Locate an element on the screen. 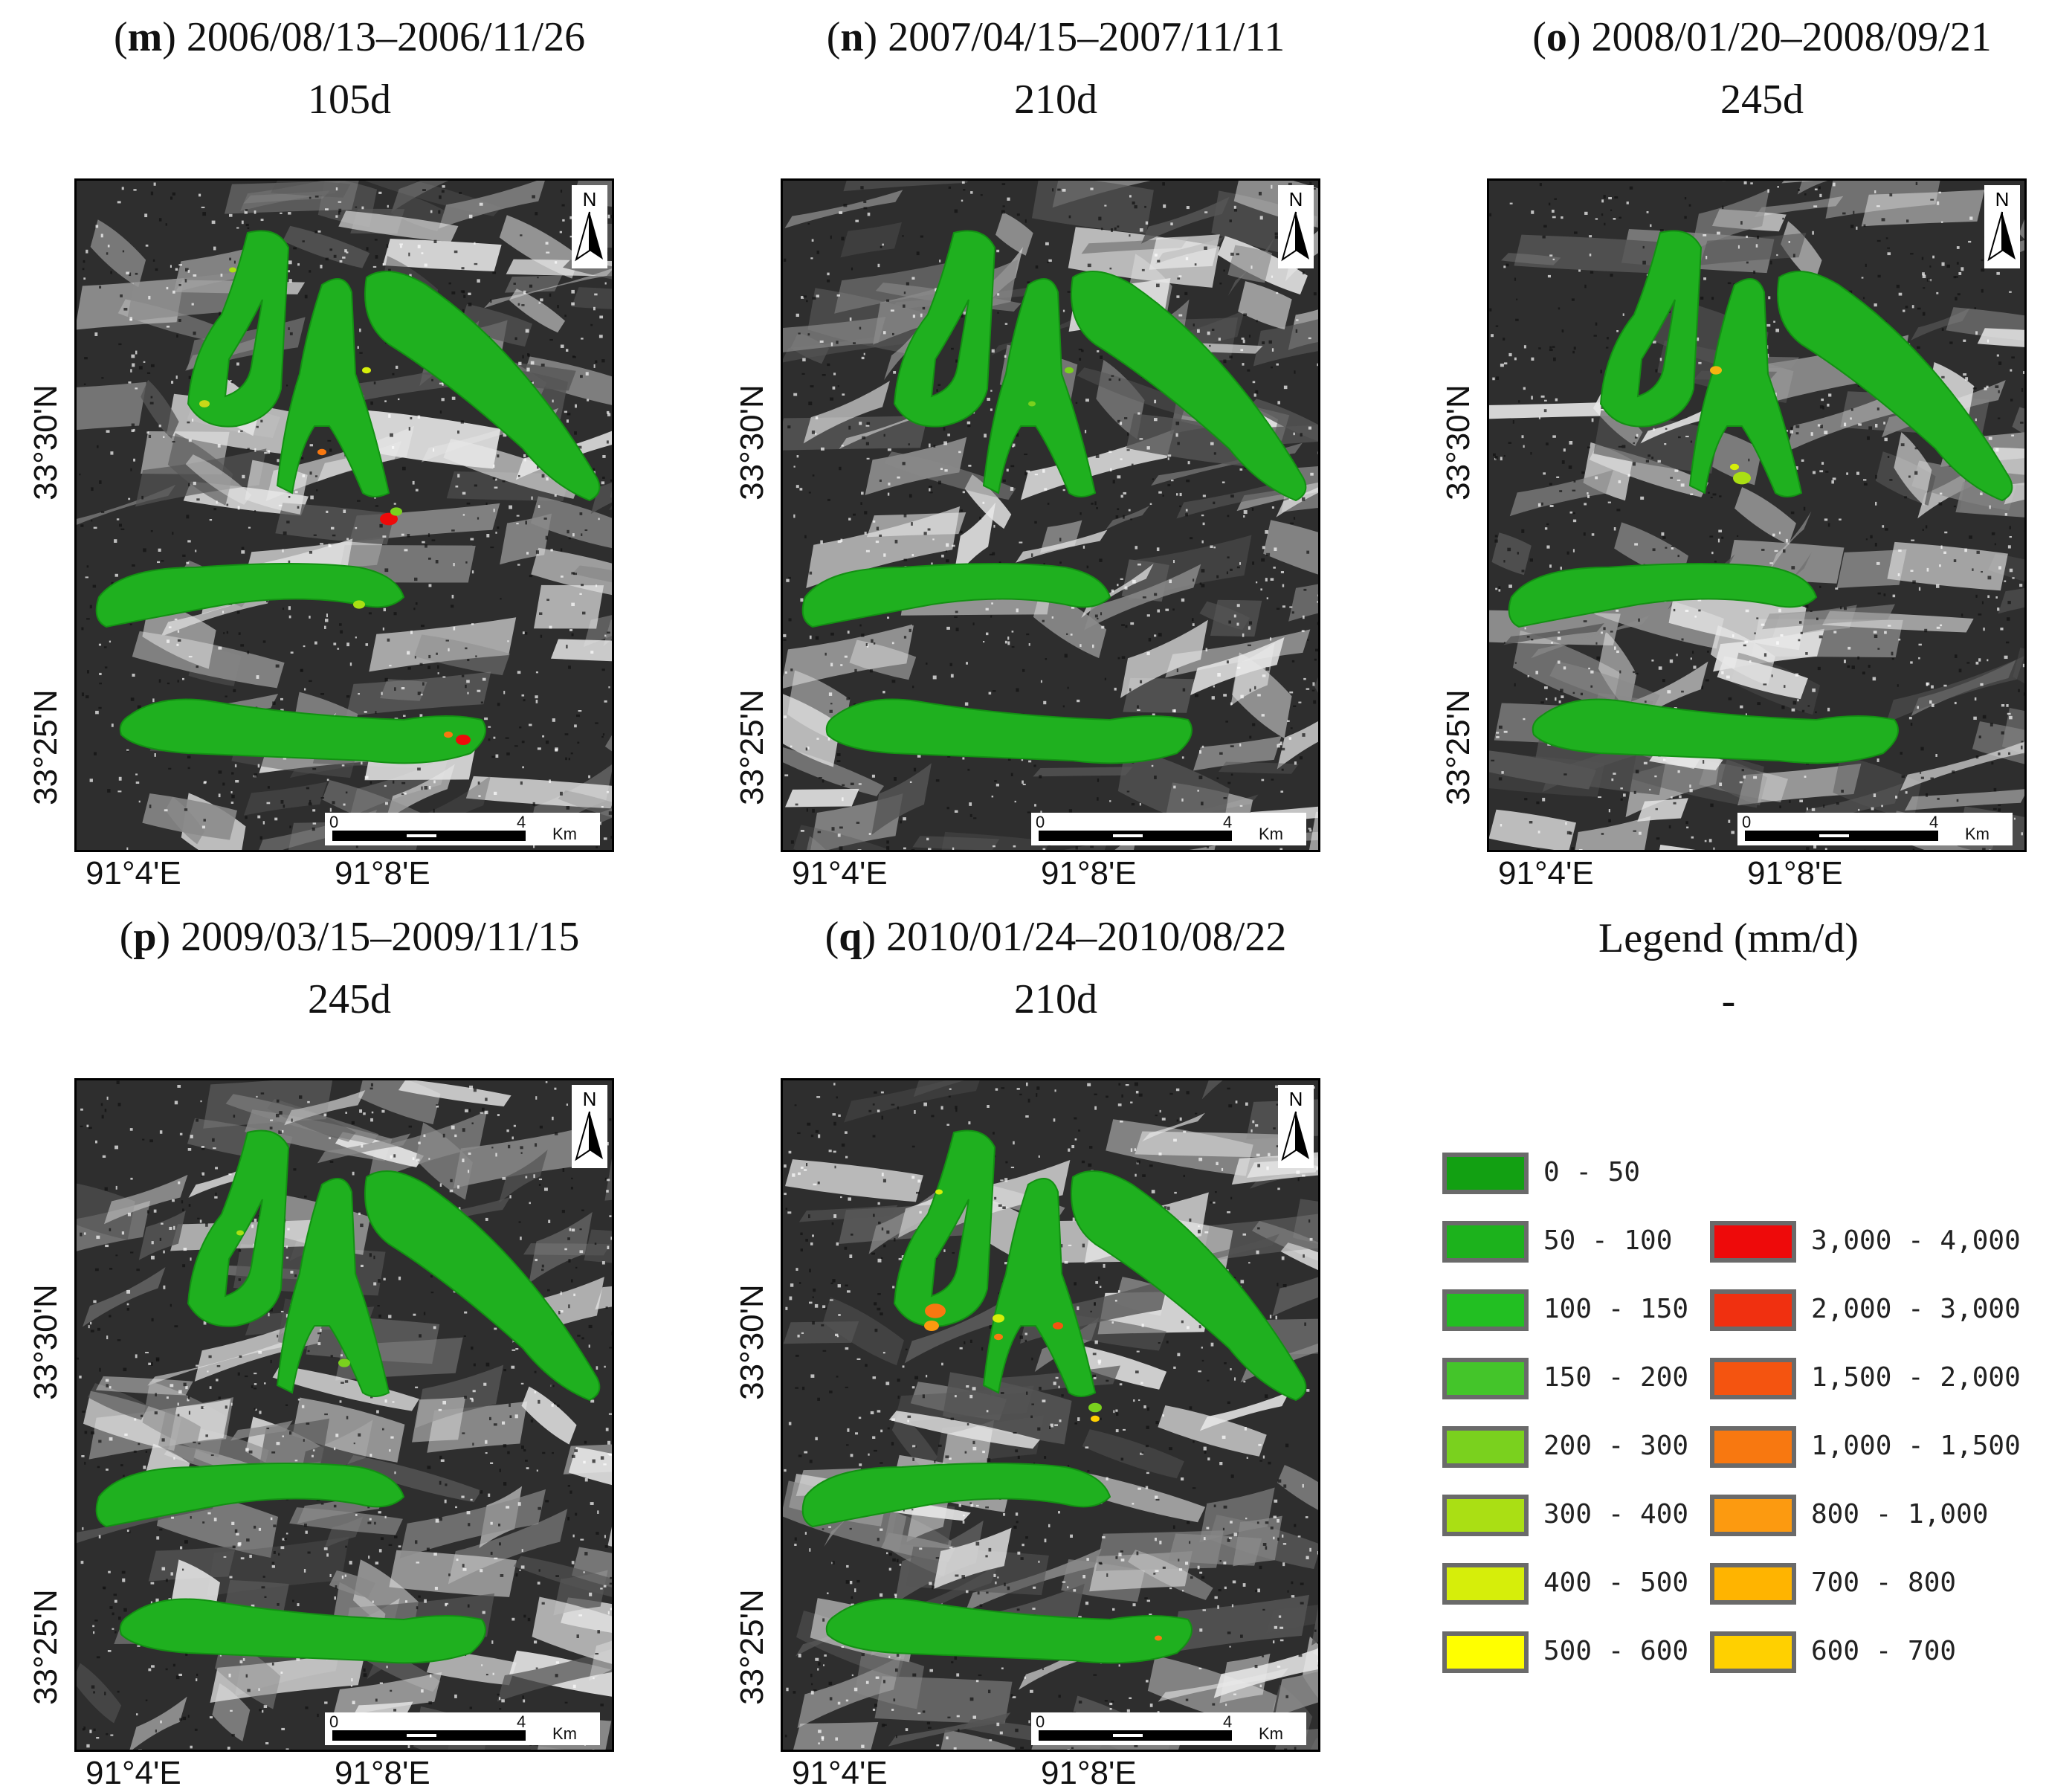  legend-label: 0 - 50 is located at coordinates (1591, 1172).